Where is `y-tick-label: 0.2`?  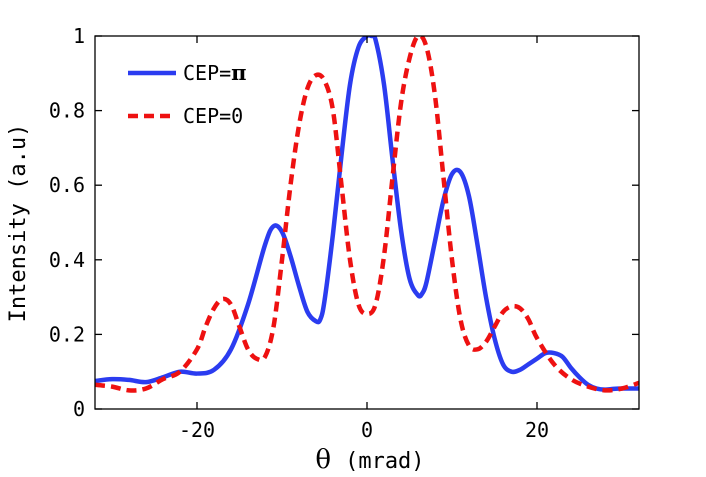
y-tick-label: 0.2 is located at coordinates (67, 334).